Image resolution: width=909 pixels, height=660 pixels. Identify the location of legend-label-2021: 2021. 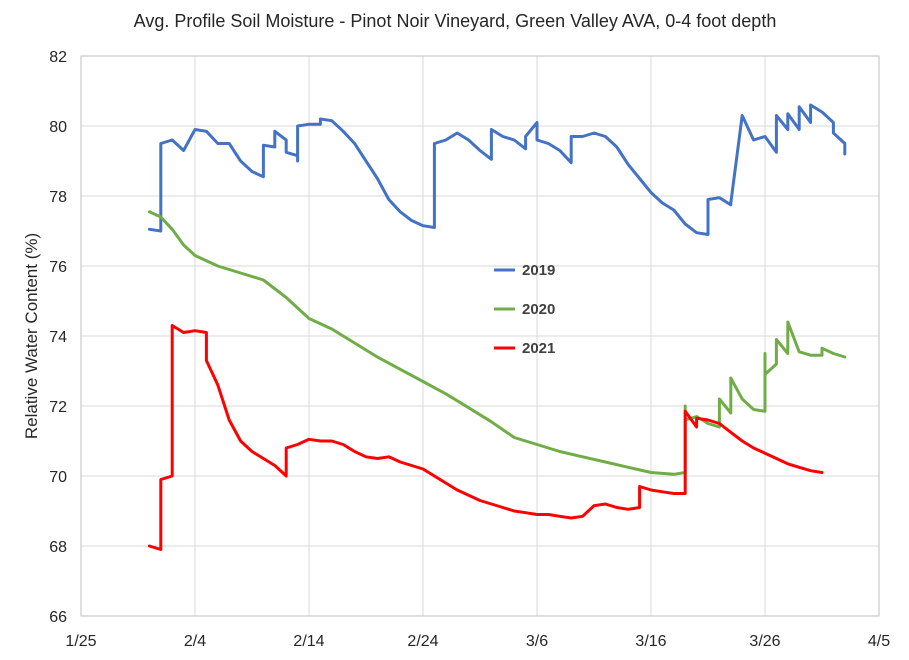
(538, 348).